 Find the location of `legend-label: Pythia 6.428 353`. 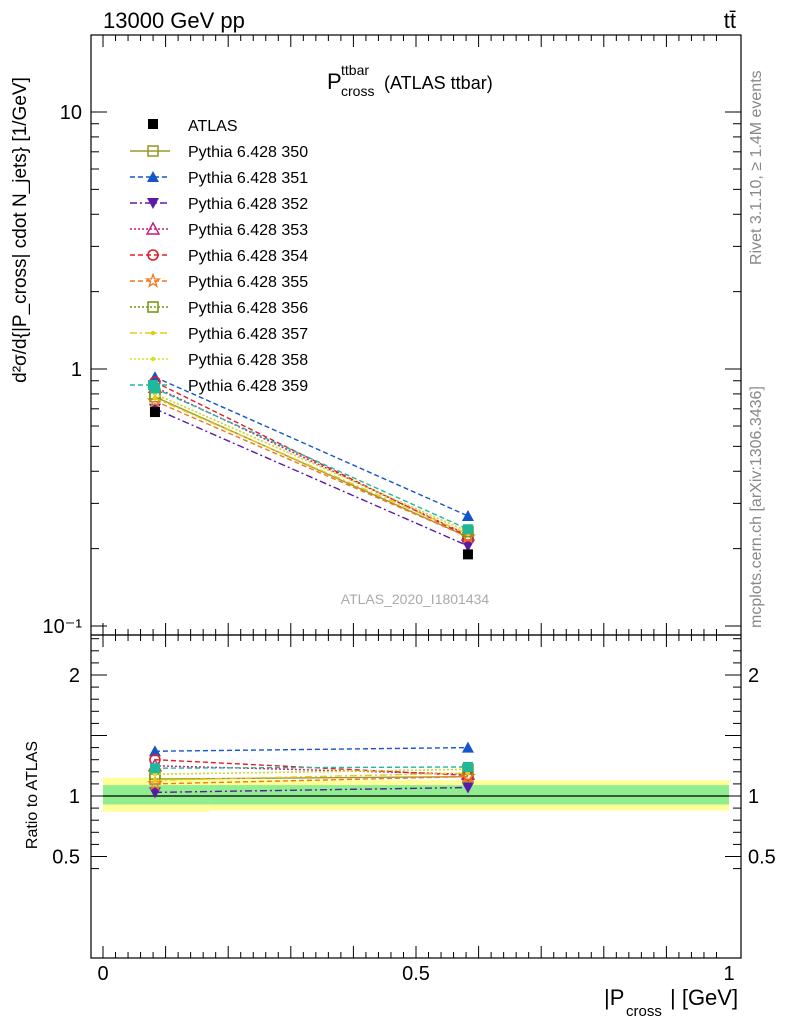

legend-label: Pythia 6.428 353 is located at coordinates (248, 230).